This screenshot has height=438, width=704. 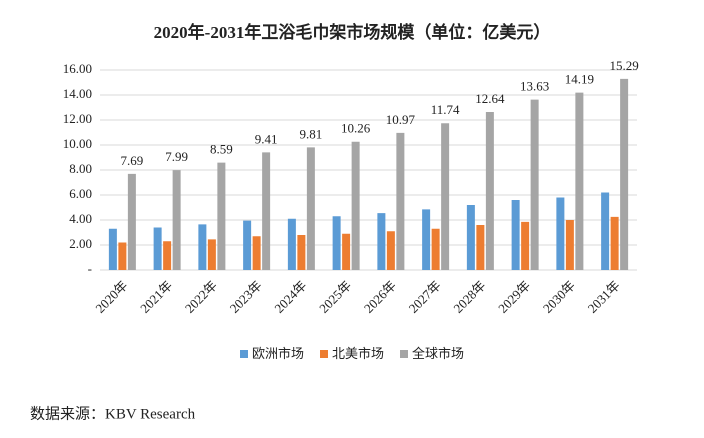 What do you see at coordinates (77, 118) in the screenshot?
I see `y-tick-label: 12.00` at bounding box center [77, 118].